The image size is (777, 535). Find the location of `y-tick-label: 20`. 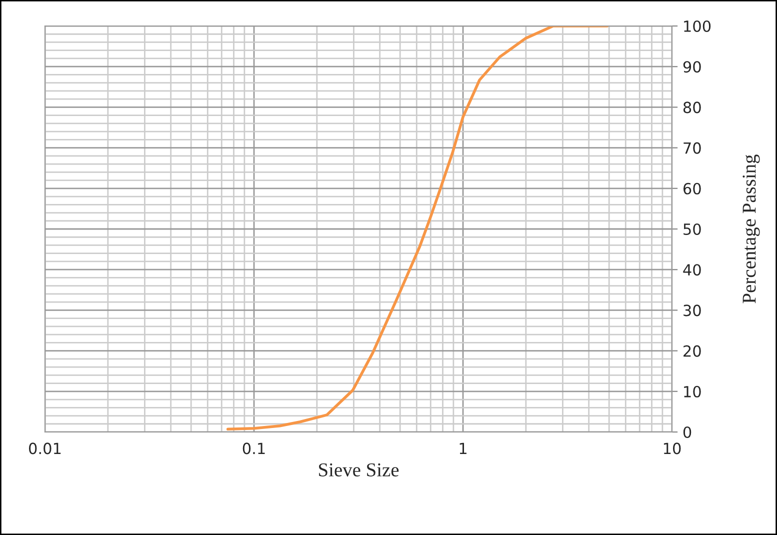

y-tick-label: 20 is located at coordinates (692, 351).